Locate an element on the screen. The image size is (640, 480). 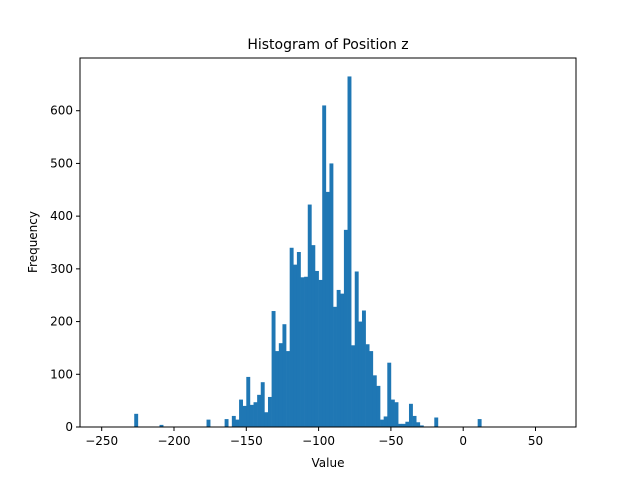
x-axis-label: Value is located at coordinates (328, 463).